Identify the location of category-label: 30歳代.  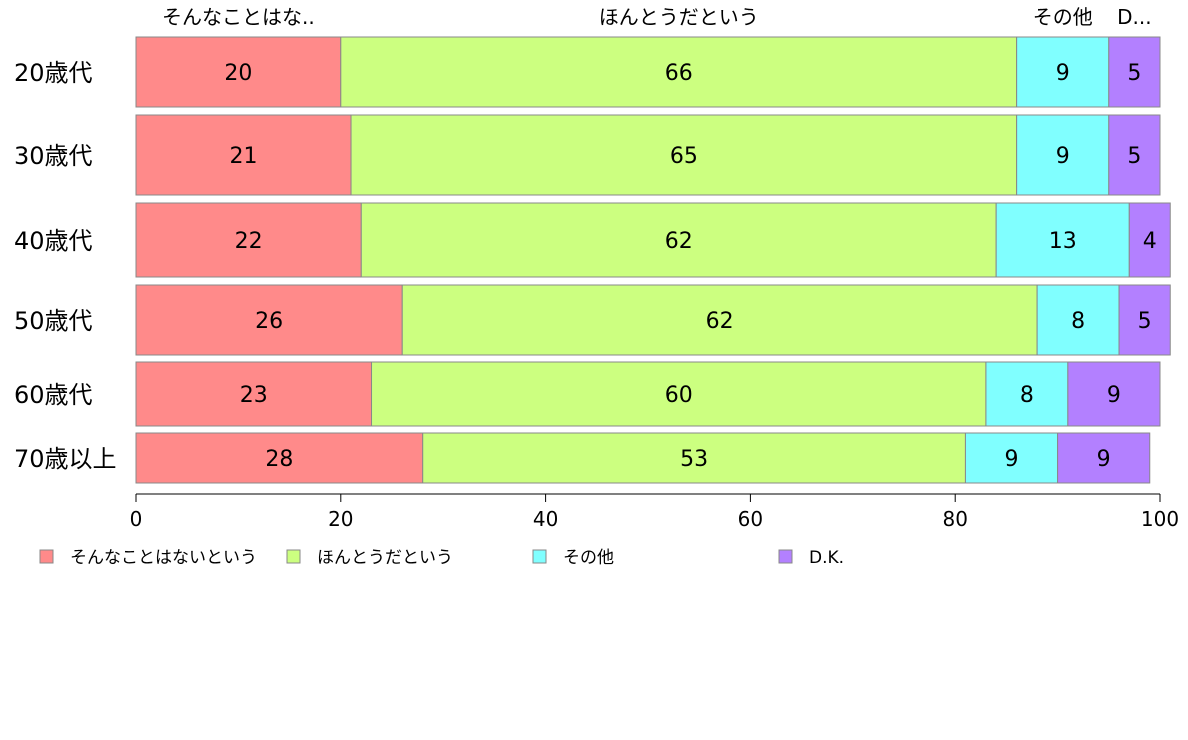
(53, 156).